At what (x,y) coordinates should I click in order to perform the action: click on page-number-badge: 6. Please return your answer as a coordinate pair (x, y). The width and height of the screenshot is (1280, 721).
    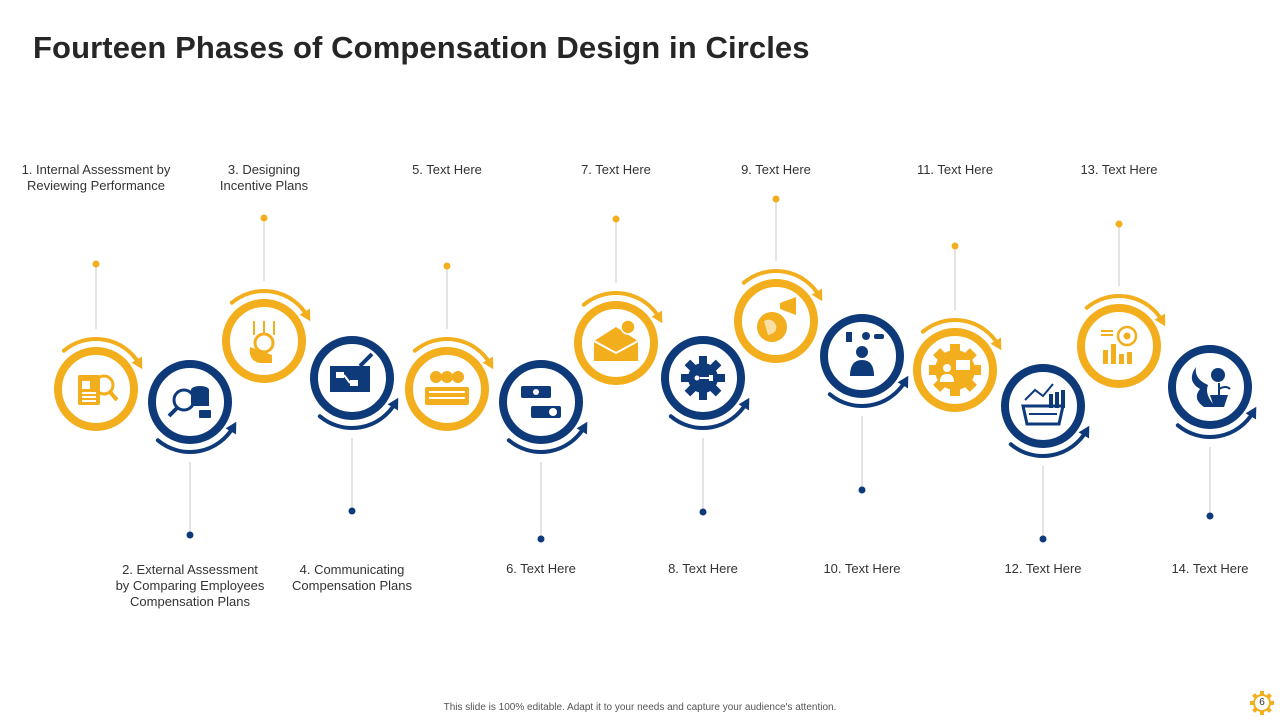
    Looking at the image, I should click on (1262, 703).